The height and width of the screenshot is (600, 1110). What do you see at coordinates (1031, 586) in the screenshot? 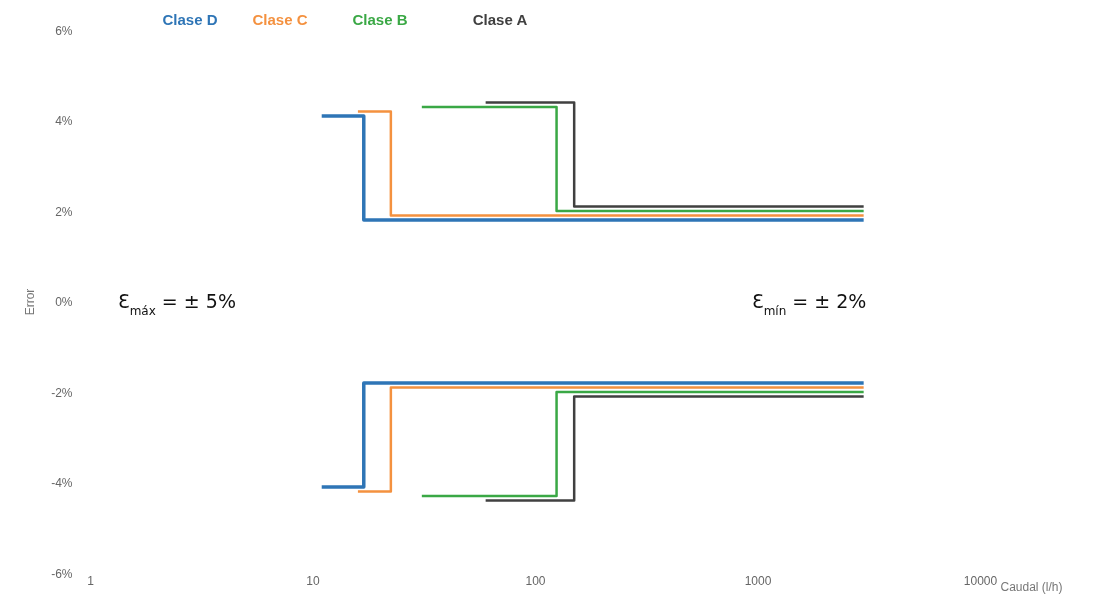
I see `x-axis-title: Caudal (l/h)` at bounding box center [1031, 586].